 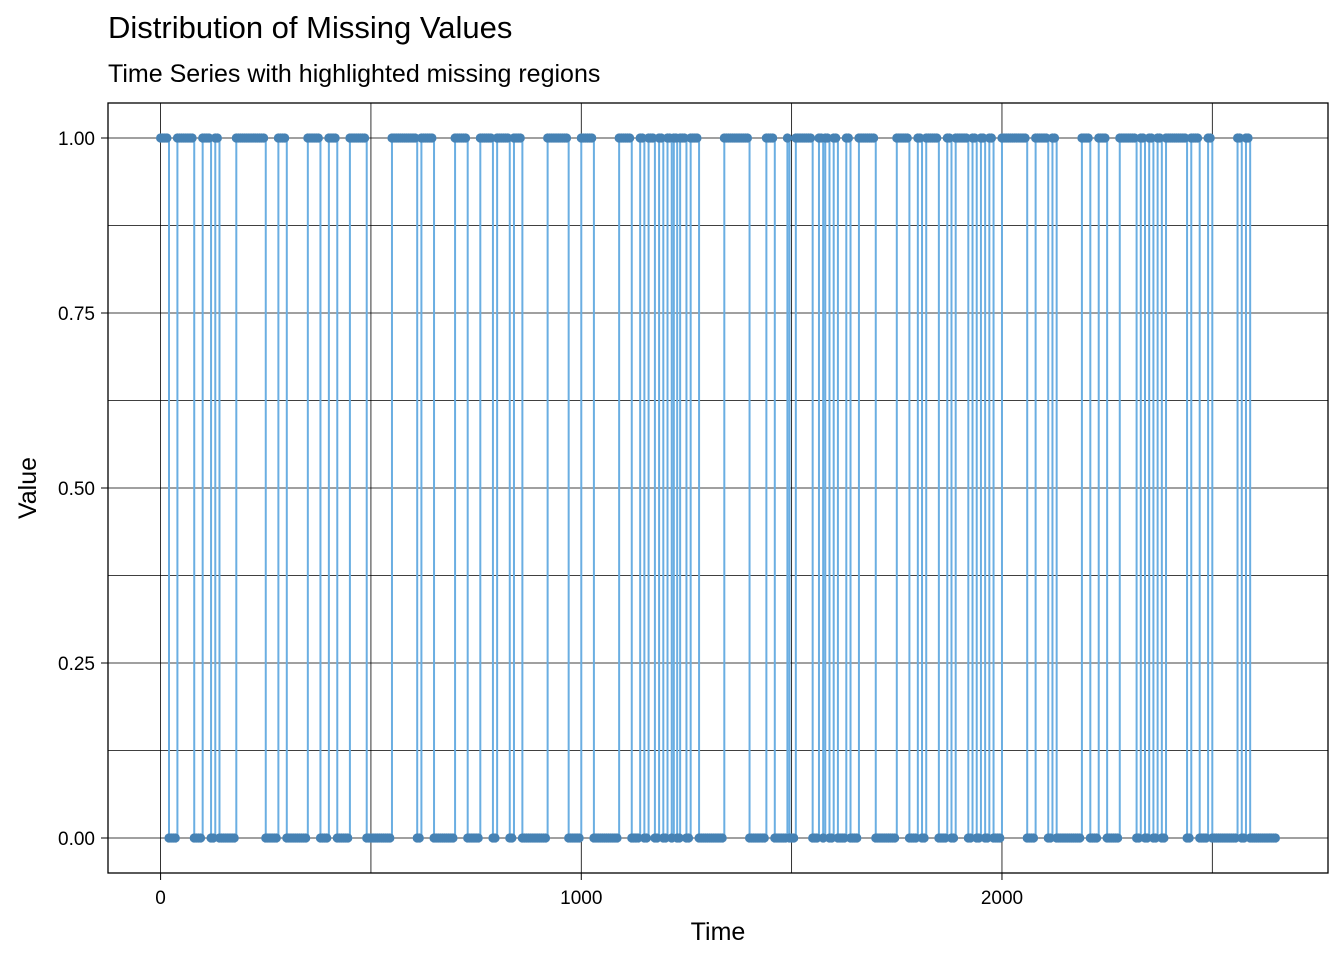 What do you see at coordinates (160, 898) in the screenshot?
I see `x-tick-label: 0` at bounding box center [160, 898].